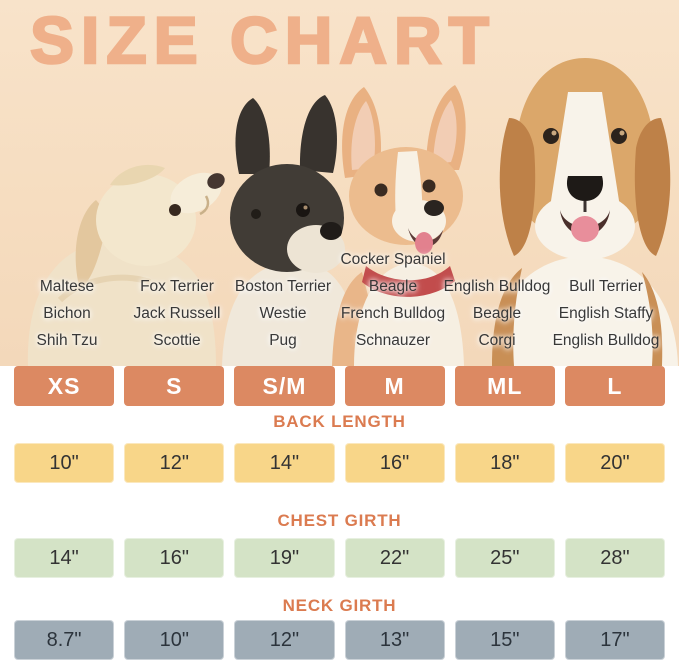 This screenshot has width=679, height=664. I want to click on breed-column-xs: Maltese Bichon Shih Tzu, so click(67, 313).